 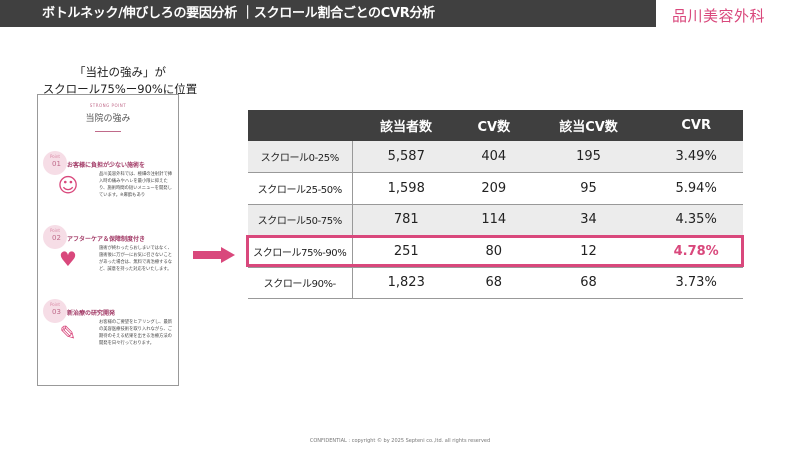 I want to click on brand-logo: 品川美容外科, so click(x=719, y=16).